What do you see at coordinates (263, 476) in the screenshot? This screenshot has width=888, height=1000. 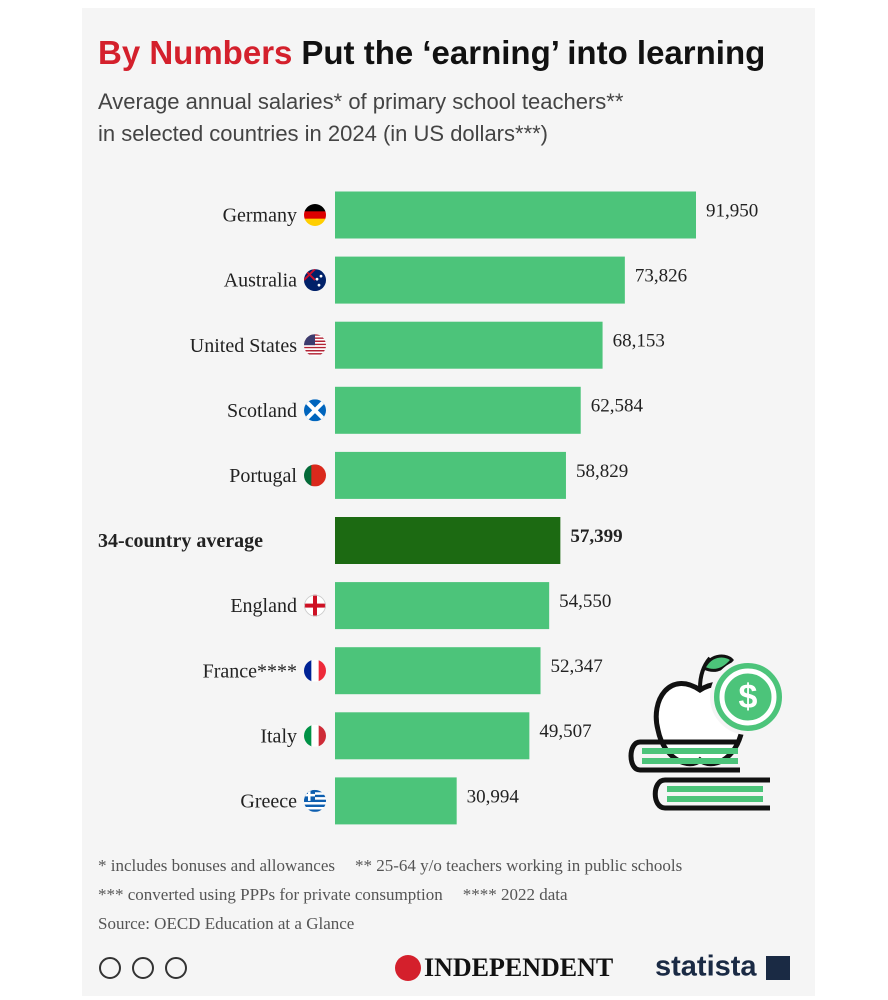 I see `category-label: Portugal` at bounding box center [263, 476].